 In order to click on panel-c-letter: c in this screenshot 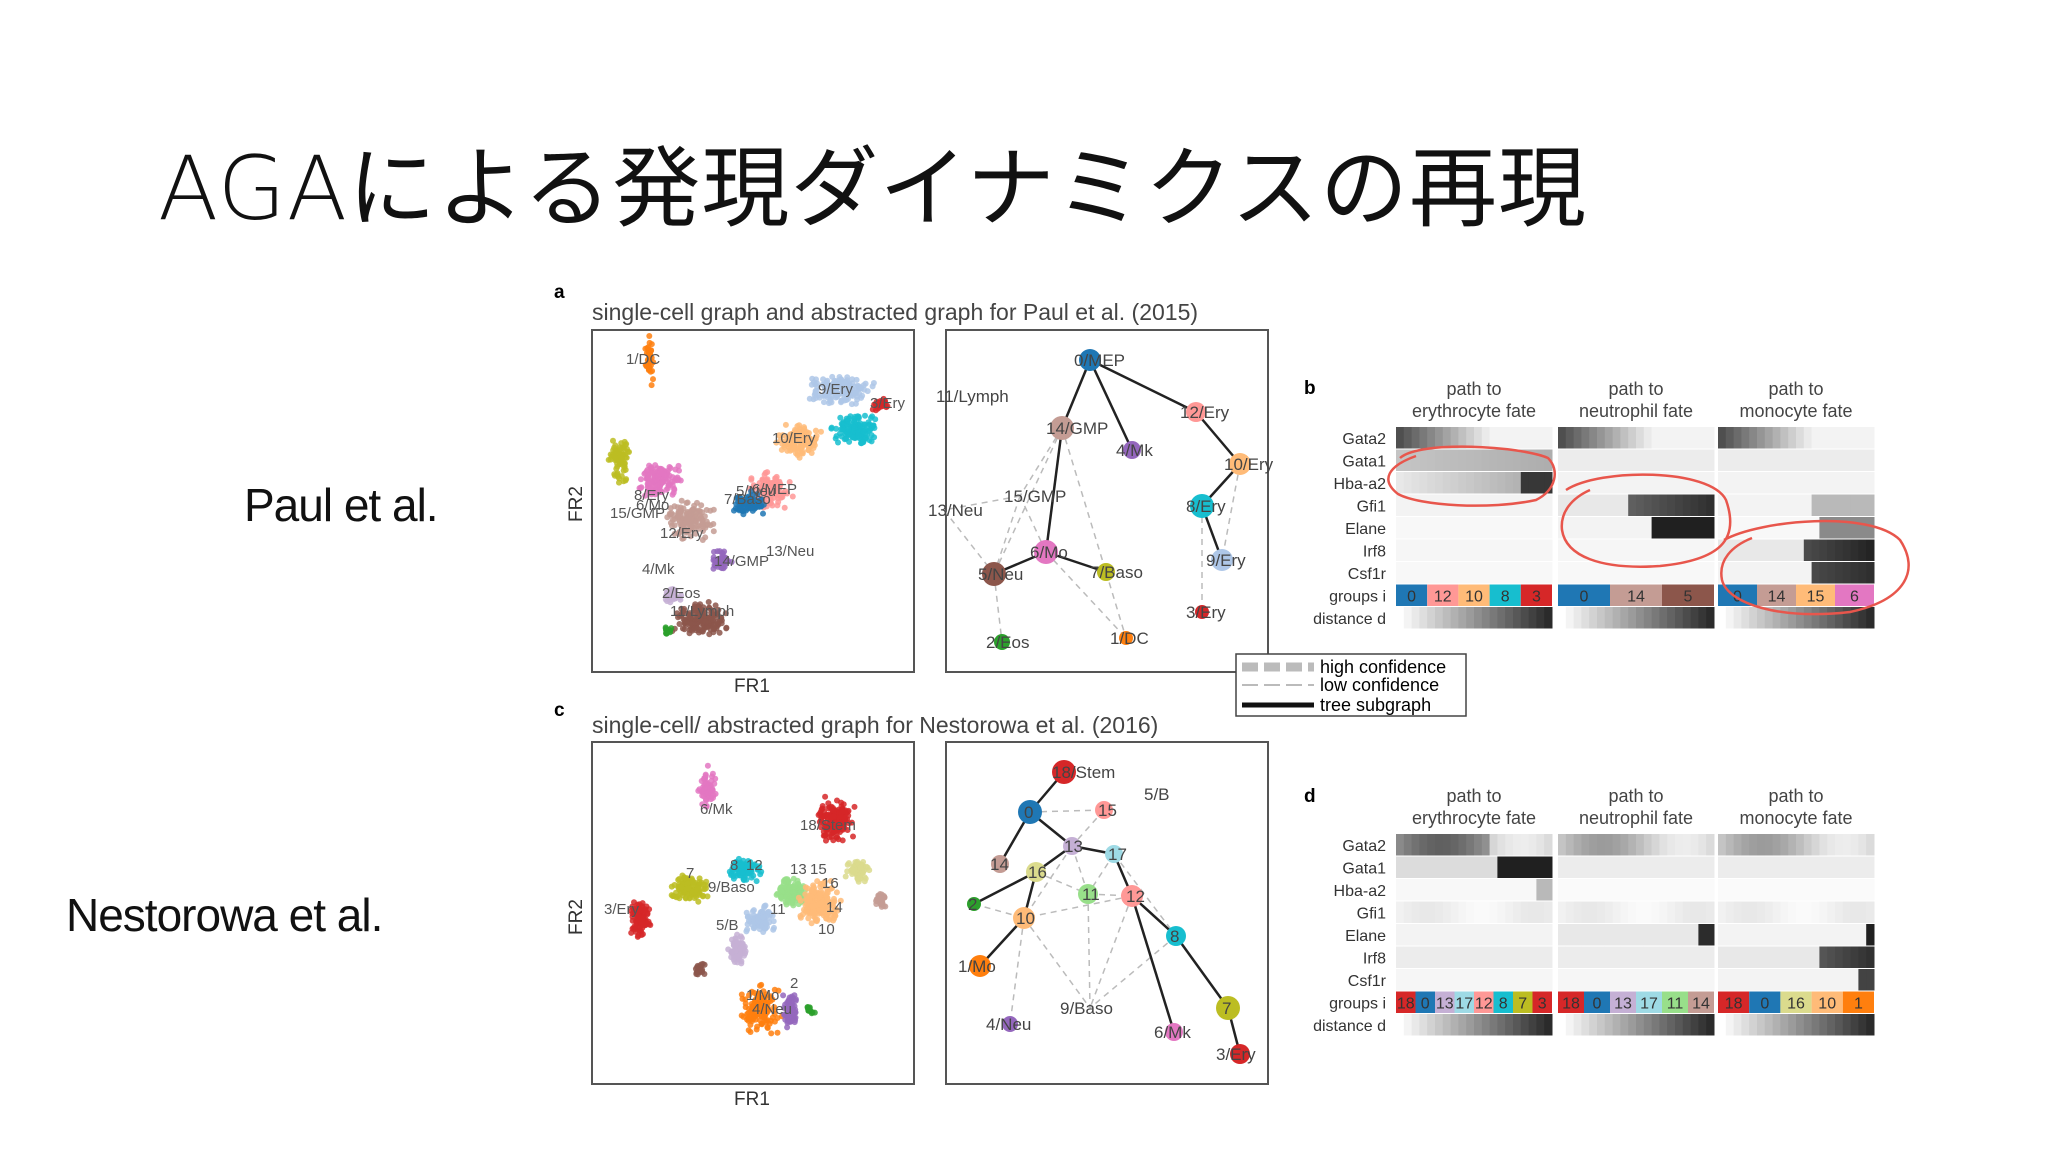, I will do `click(559, 710)`.